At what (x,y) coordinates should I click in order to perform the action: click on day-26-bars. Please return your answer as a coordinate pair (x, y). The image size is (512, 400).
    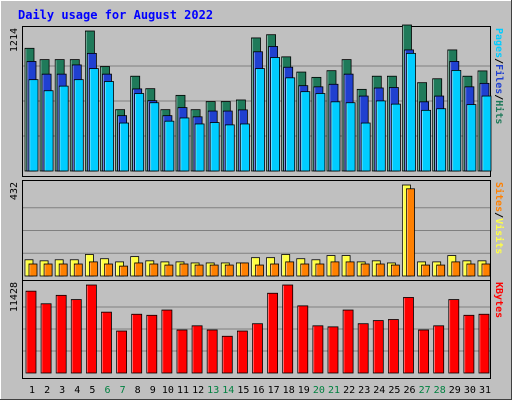
    Looking at the image, I should click on (408, 335).